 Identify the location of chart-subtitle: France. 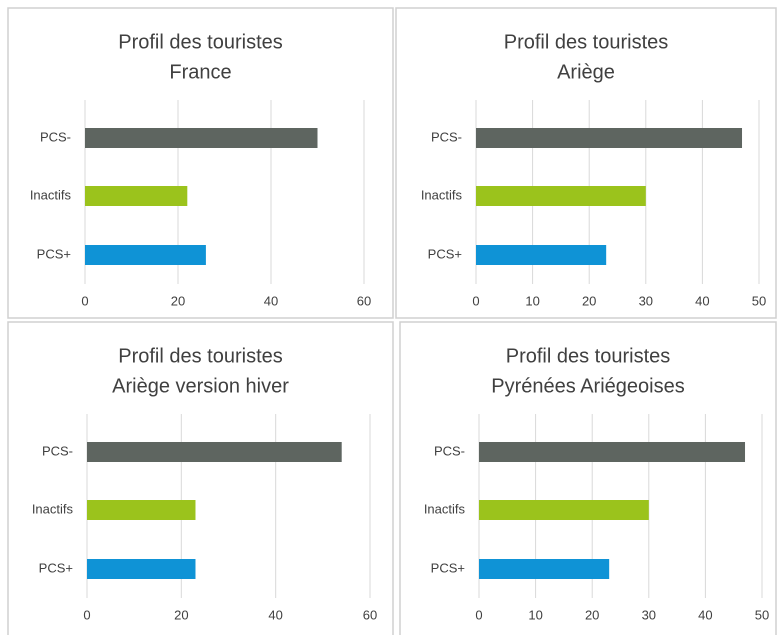
(200, 72).